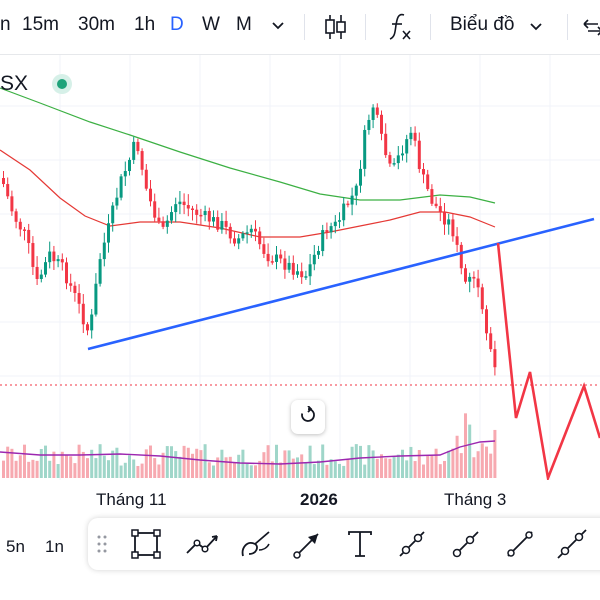  I want to click on arrows-icon, so click(591, 29).